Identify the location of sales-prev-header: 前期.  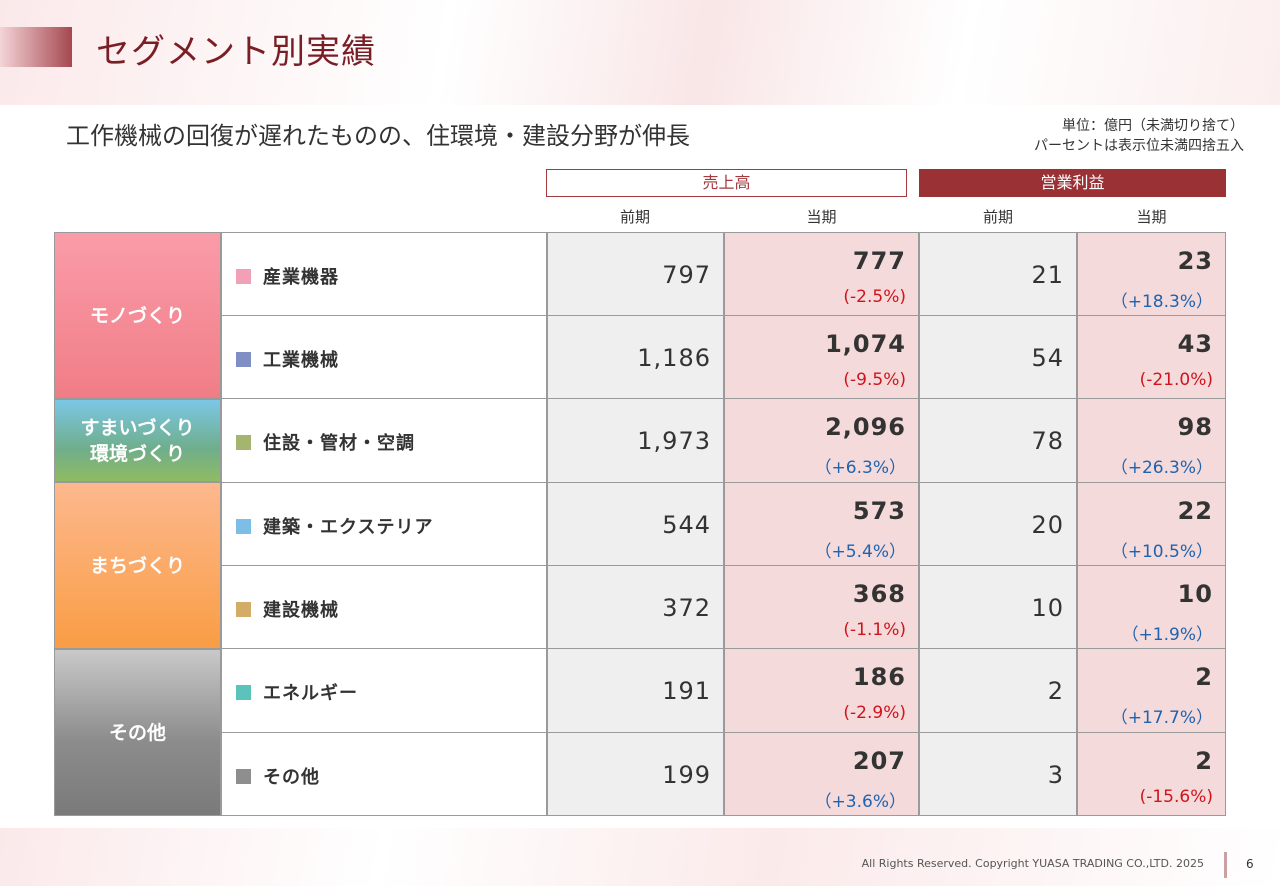
(634, 217).